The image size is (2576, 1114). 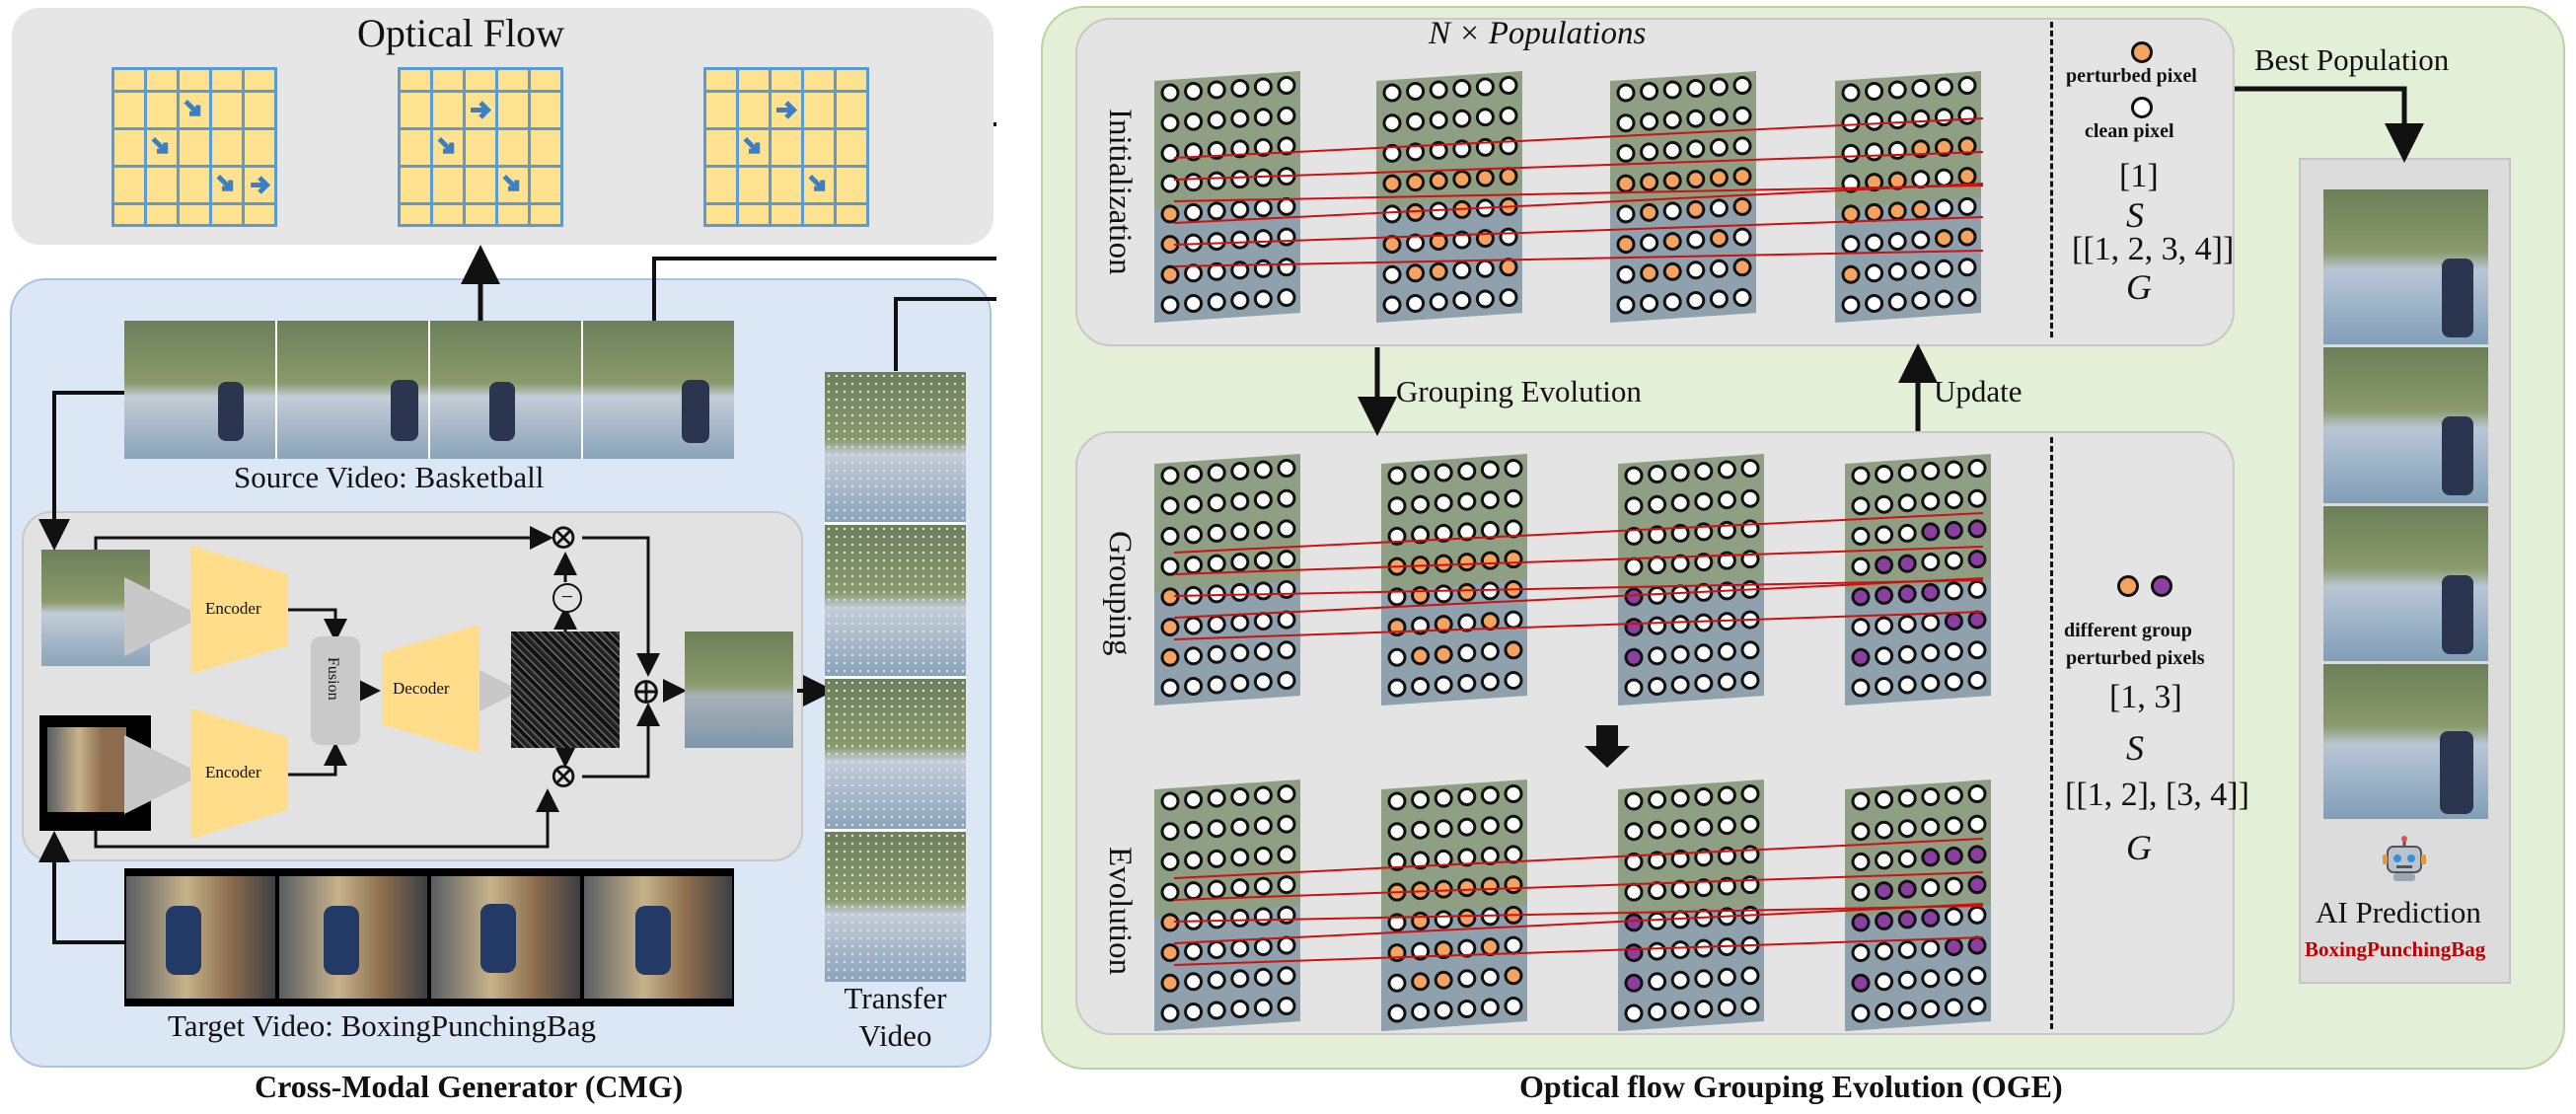 I want to click on source-video-frames, so click(x=429, y=390).